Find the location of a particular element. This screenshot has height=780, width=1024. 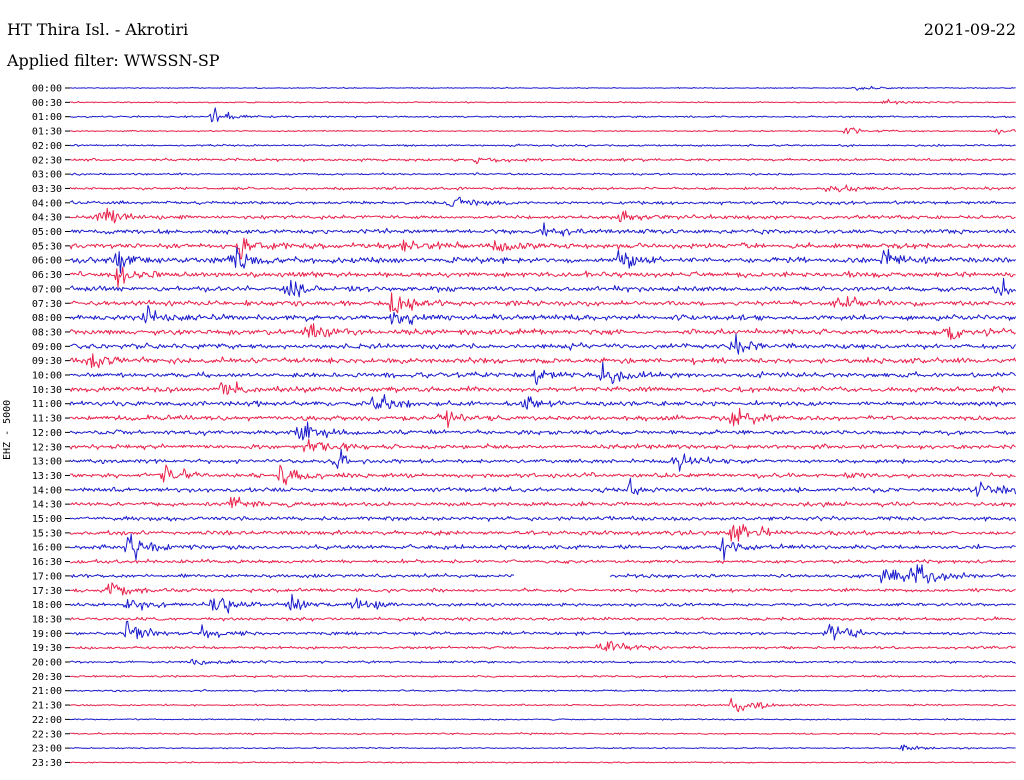

time-tick-label: 06:00 is located at coordinates (47, 261).